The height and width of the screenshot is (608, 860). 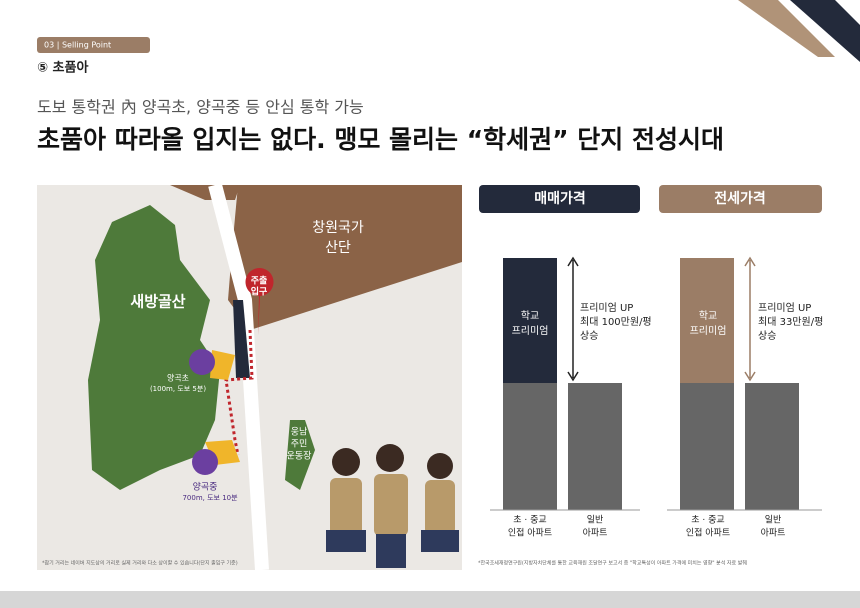 I want to click on panel-title: 매매가격, so click(x=560, y=198).